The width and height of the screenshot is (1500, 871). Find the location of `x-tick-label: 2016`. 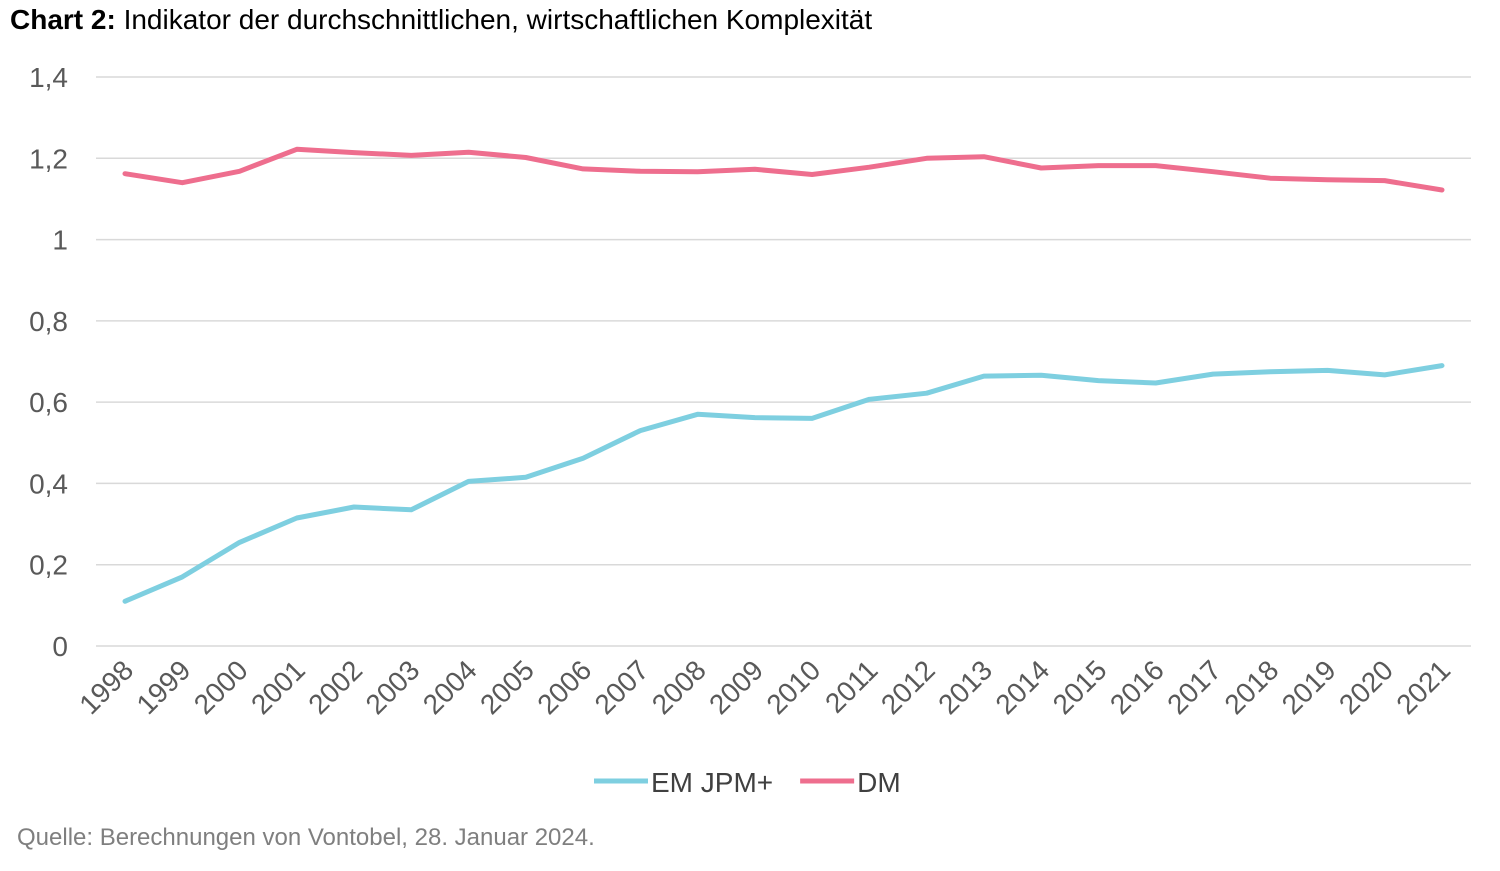

x-tick-label: 2016 is located at coordinates (1137, 687).